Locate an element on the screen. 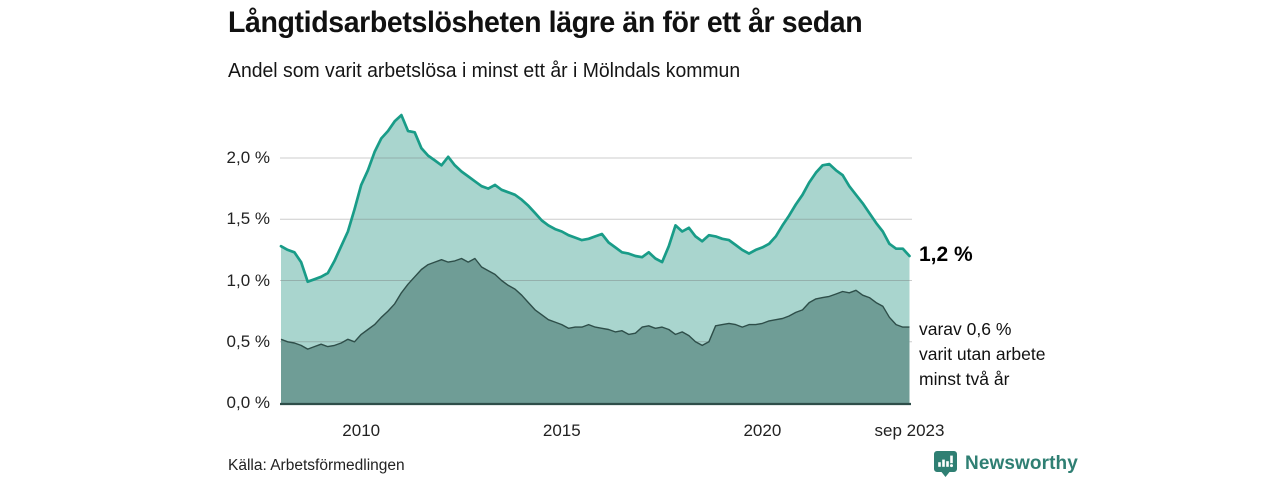 The height and width of the screenshot is (480, 1280). source-note: Källa: Arbetsförmedlingen is located at coordinates (316, 465).